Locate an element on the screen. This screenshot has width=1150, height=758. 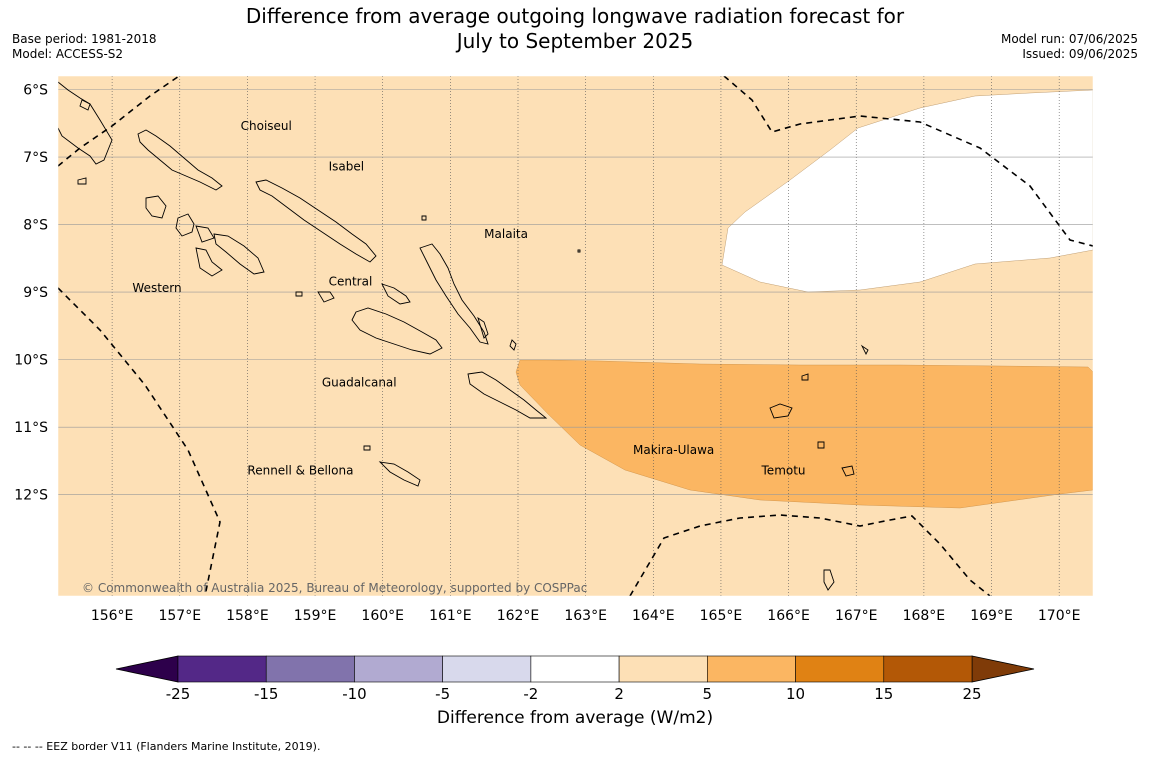
base-period: Base period: 1981-2018 is located at coordinates (84, 39).